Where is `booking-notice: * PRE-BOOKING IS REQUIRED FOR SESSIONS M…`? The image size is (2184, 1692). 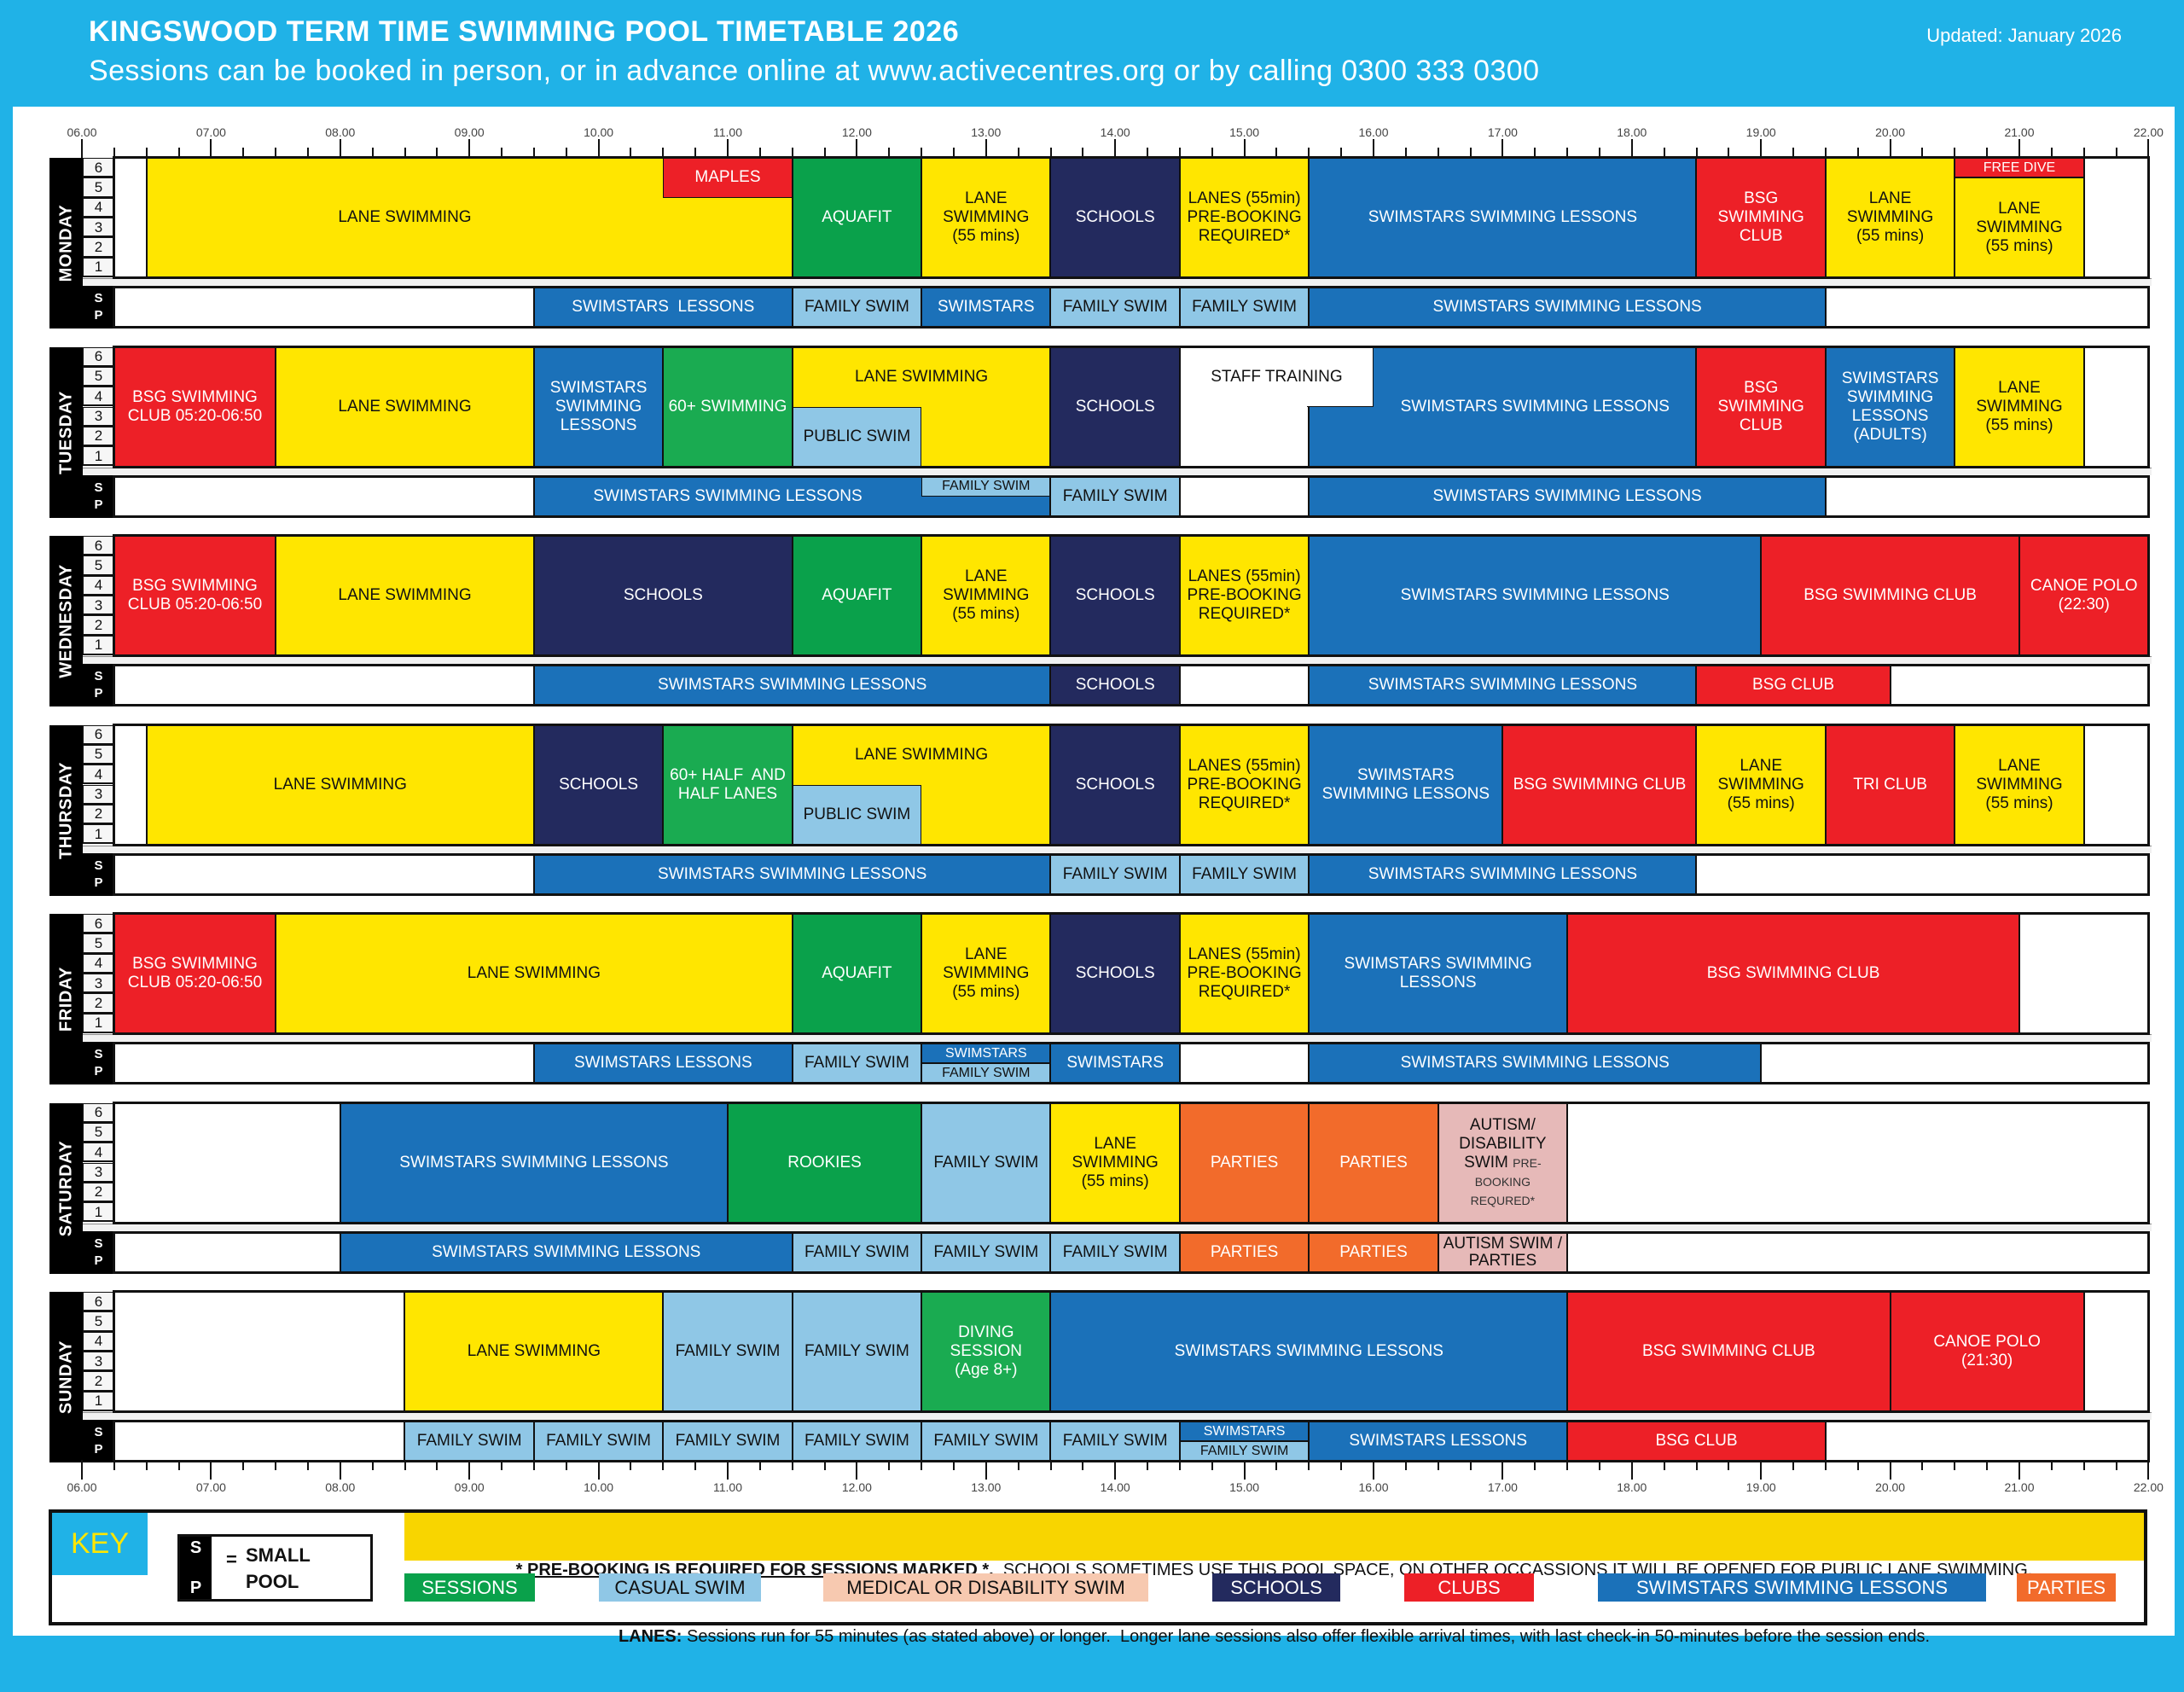
booking-notice: * PRE-BOOKING IS REQUIRED FOR SESSIONS M… is located at coordinates (1274, 1579).